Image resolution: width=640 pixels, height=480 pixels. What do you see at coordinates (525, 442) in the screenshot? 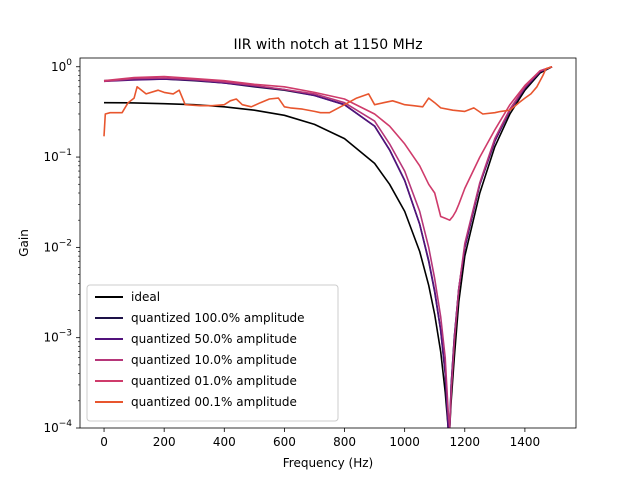
I see `x-tick-label: 1400` at bounding box center [525, 442].